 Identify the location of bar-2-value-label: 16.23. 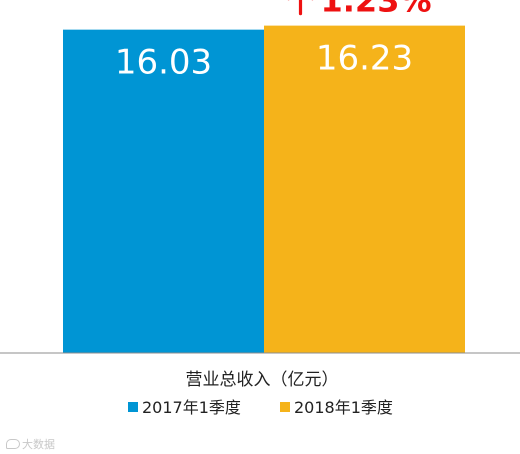
(364, 59).